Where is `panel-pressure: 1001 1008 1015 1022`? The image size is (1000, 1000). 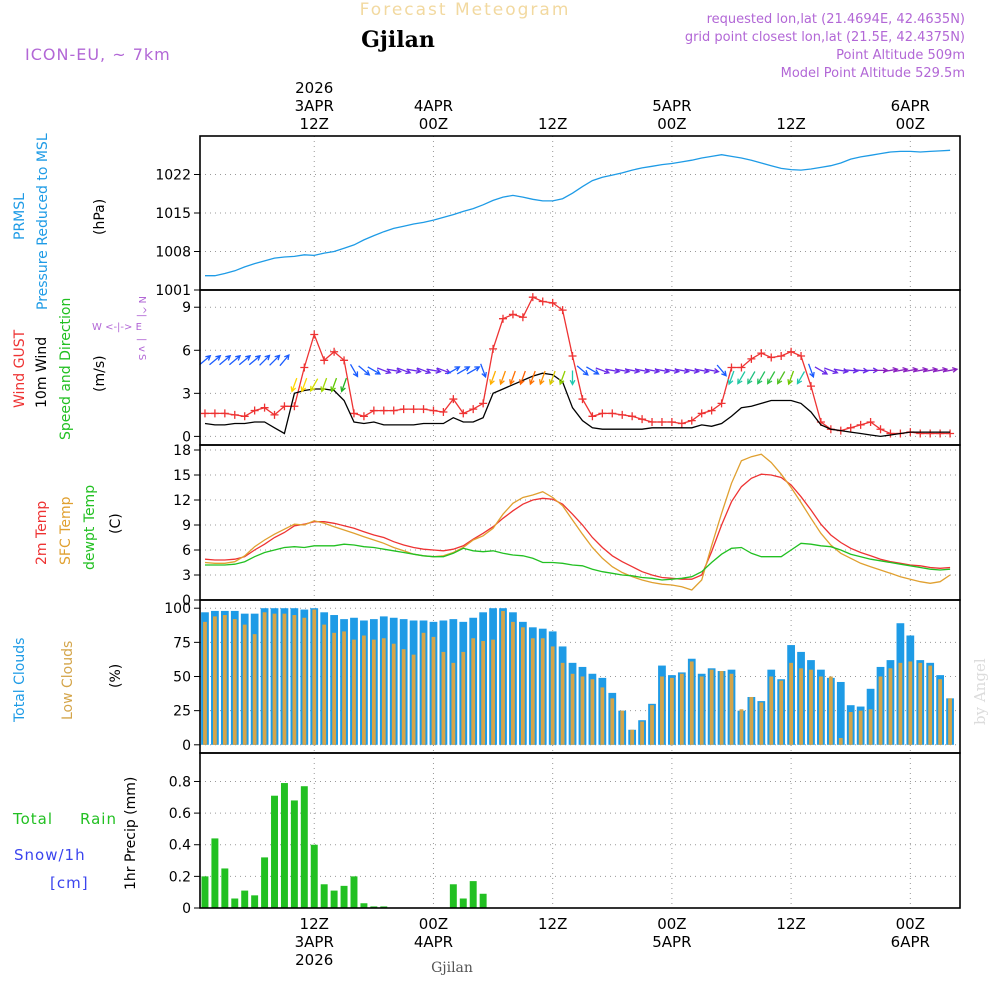
panel-pressure: 1001 1008 1015 1022 is located at coordinates (558, 217).